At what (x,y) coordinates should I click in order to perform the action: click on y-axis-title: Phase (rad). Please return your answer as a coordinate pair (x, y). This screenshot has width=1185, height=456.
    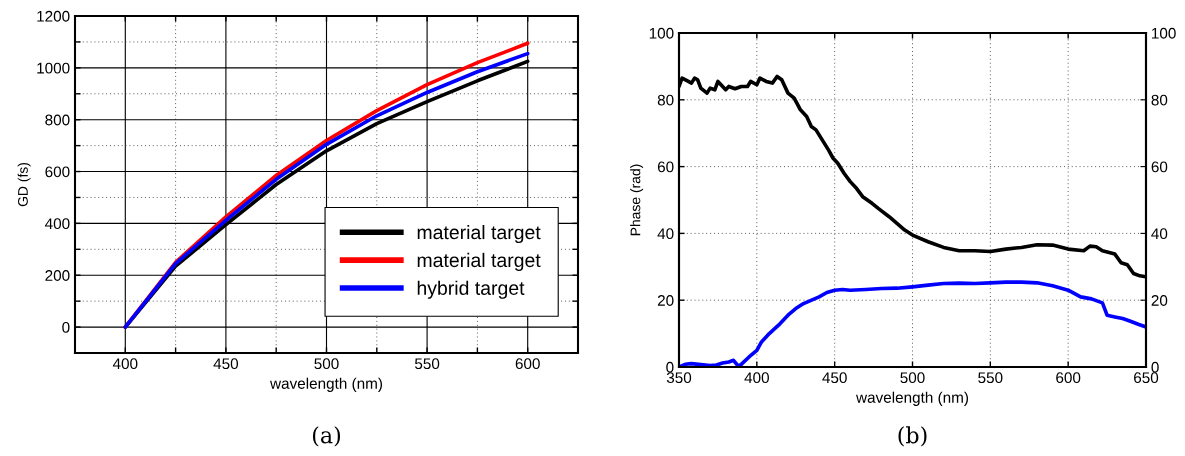
    Looking at the image, I should click on (637, 200).